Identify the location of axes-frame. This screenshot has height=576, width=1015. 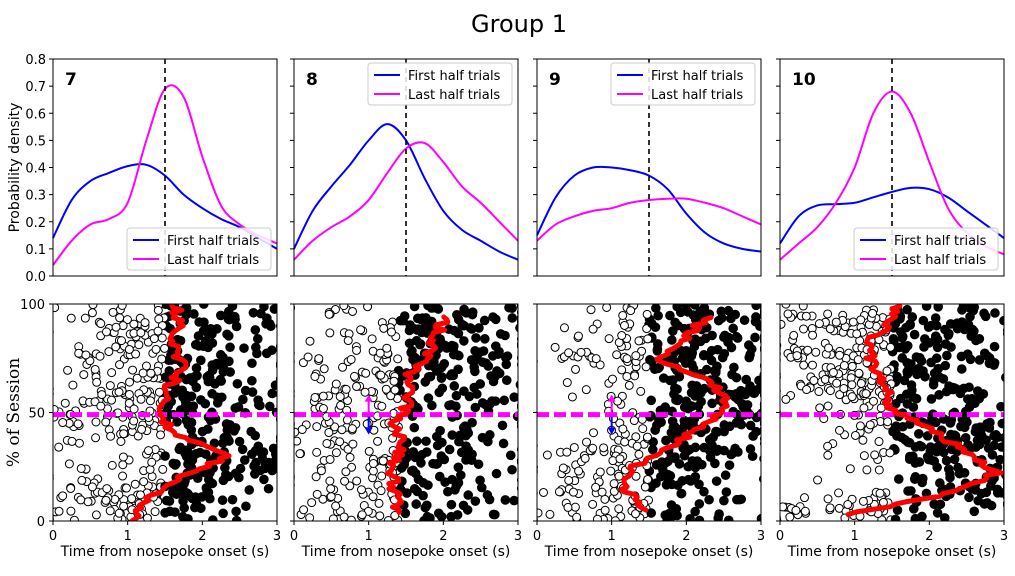
(649, 167).